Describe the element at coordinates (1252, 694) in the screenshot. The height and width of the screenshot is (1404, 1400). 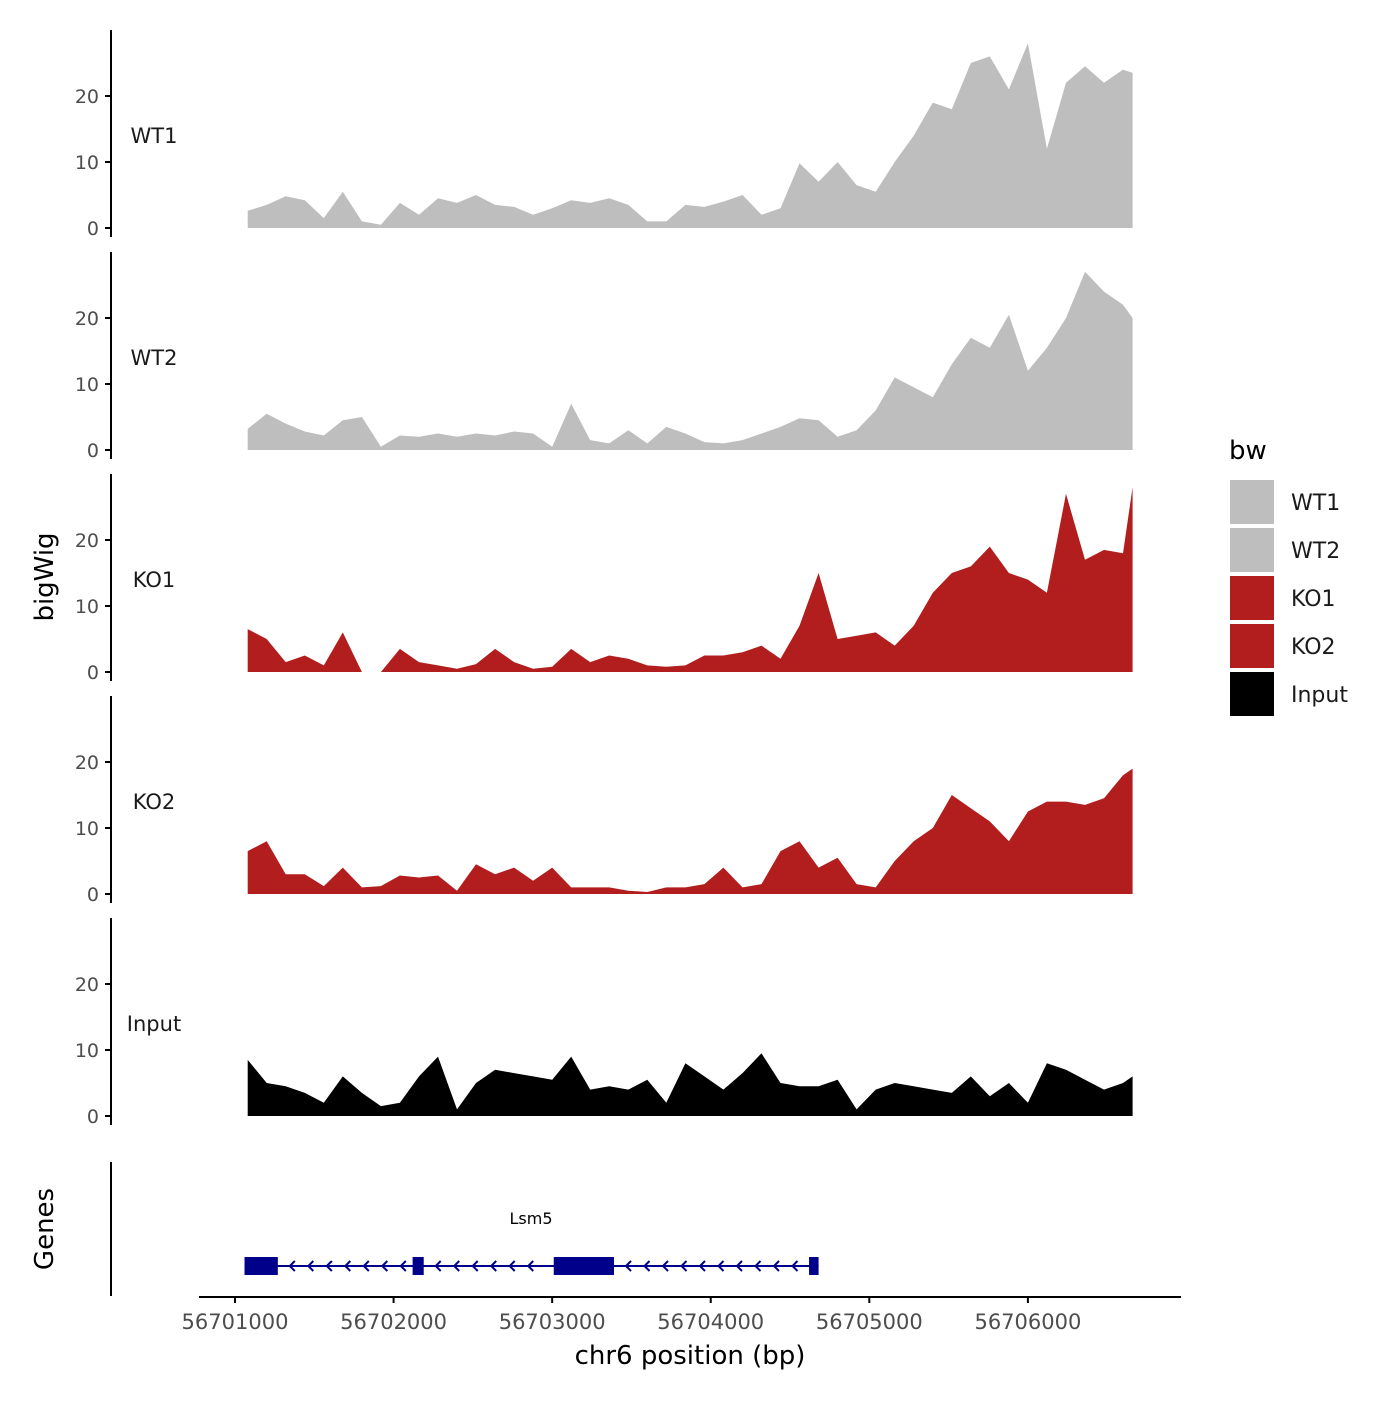
I see `legend-swatch-input` at that location.